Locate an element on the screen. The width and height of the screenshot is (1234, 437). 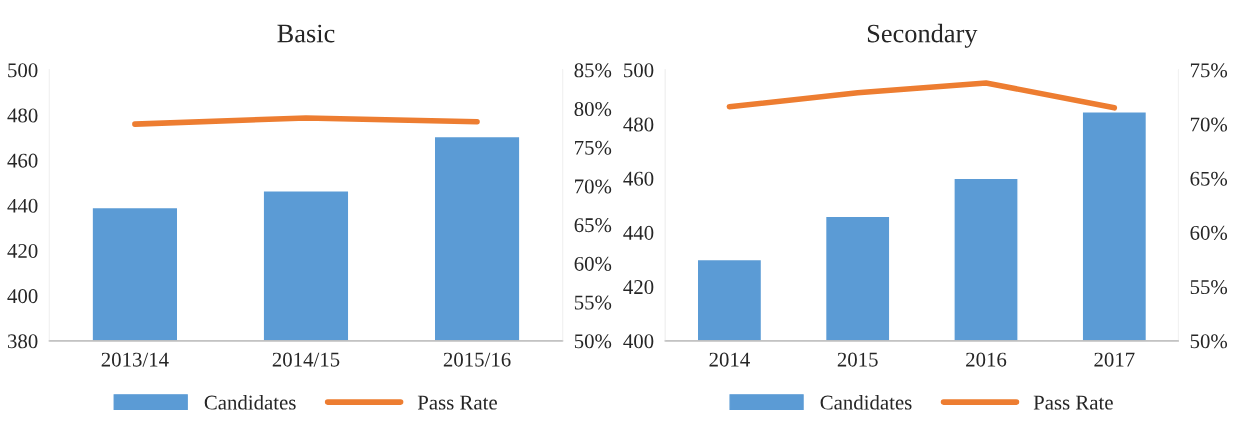
x-tick-label: 2017 is located at coordinates (1114, 359).